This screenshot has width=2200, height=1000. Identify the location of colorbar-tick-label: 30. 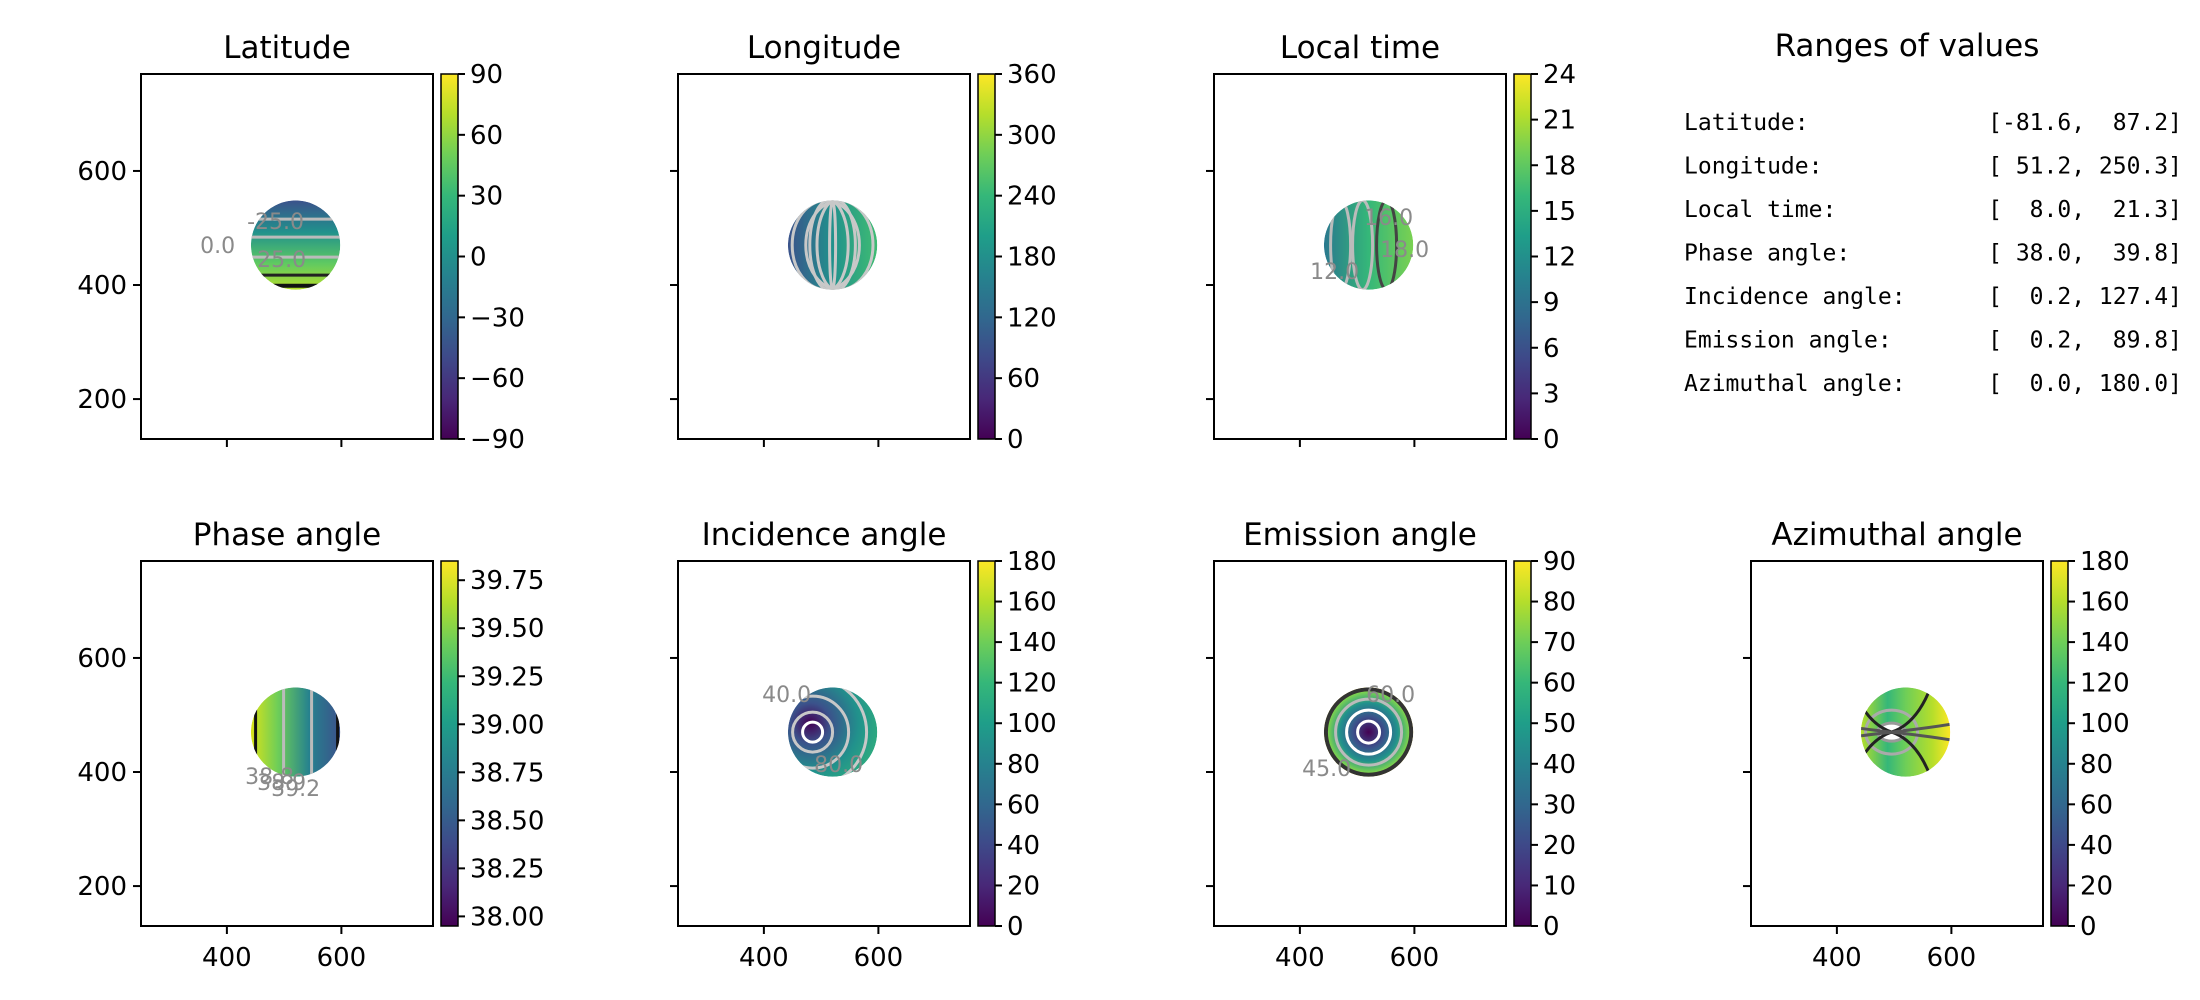
(486, 197).